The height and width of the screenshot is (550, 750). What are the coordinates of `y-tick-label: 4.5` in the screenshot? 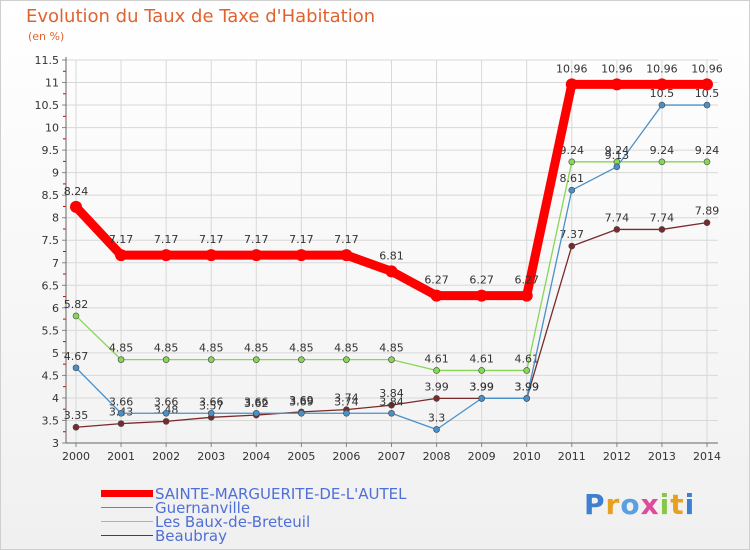 It's located at (51, 375).